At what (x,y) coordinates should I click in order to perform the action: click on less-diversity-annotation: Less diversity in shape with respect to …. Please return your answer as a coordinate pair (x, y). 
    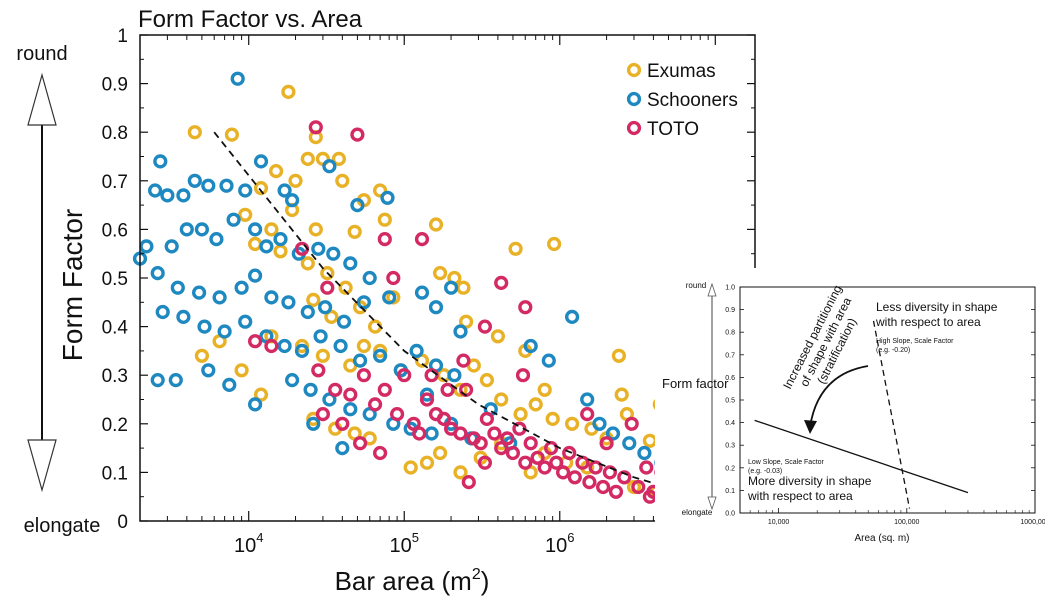
    Looking at the image, I should click on (938, 314).